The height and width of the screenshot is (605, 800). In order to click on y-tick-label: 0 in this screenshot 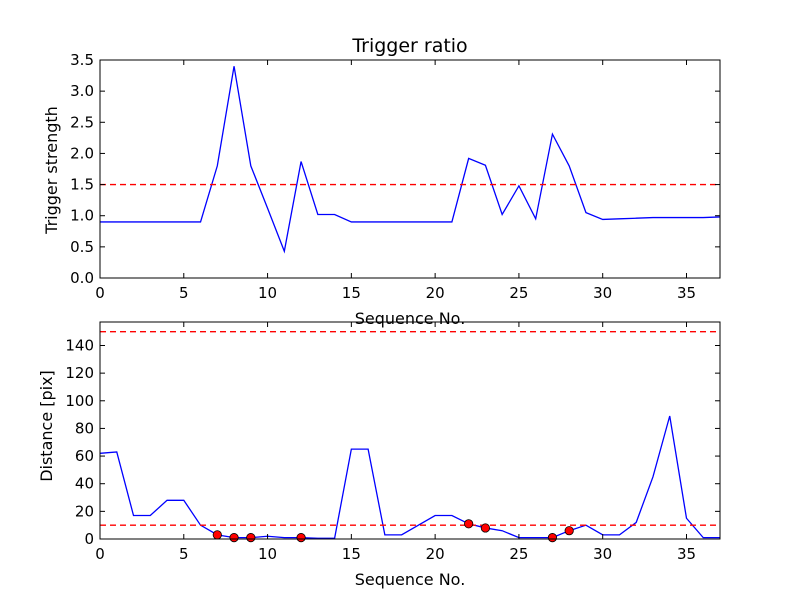, I will do `click(89, 539)`.